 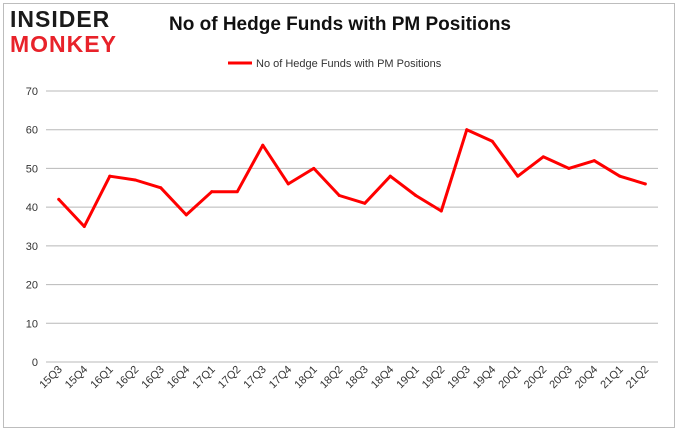 What do you see at coordinates (332, 378) in the screenshot?
I see `x-tick-label: 18Q2` at bounding box center [332, 378].